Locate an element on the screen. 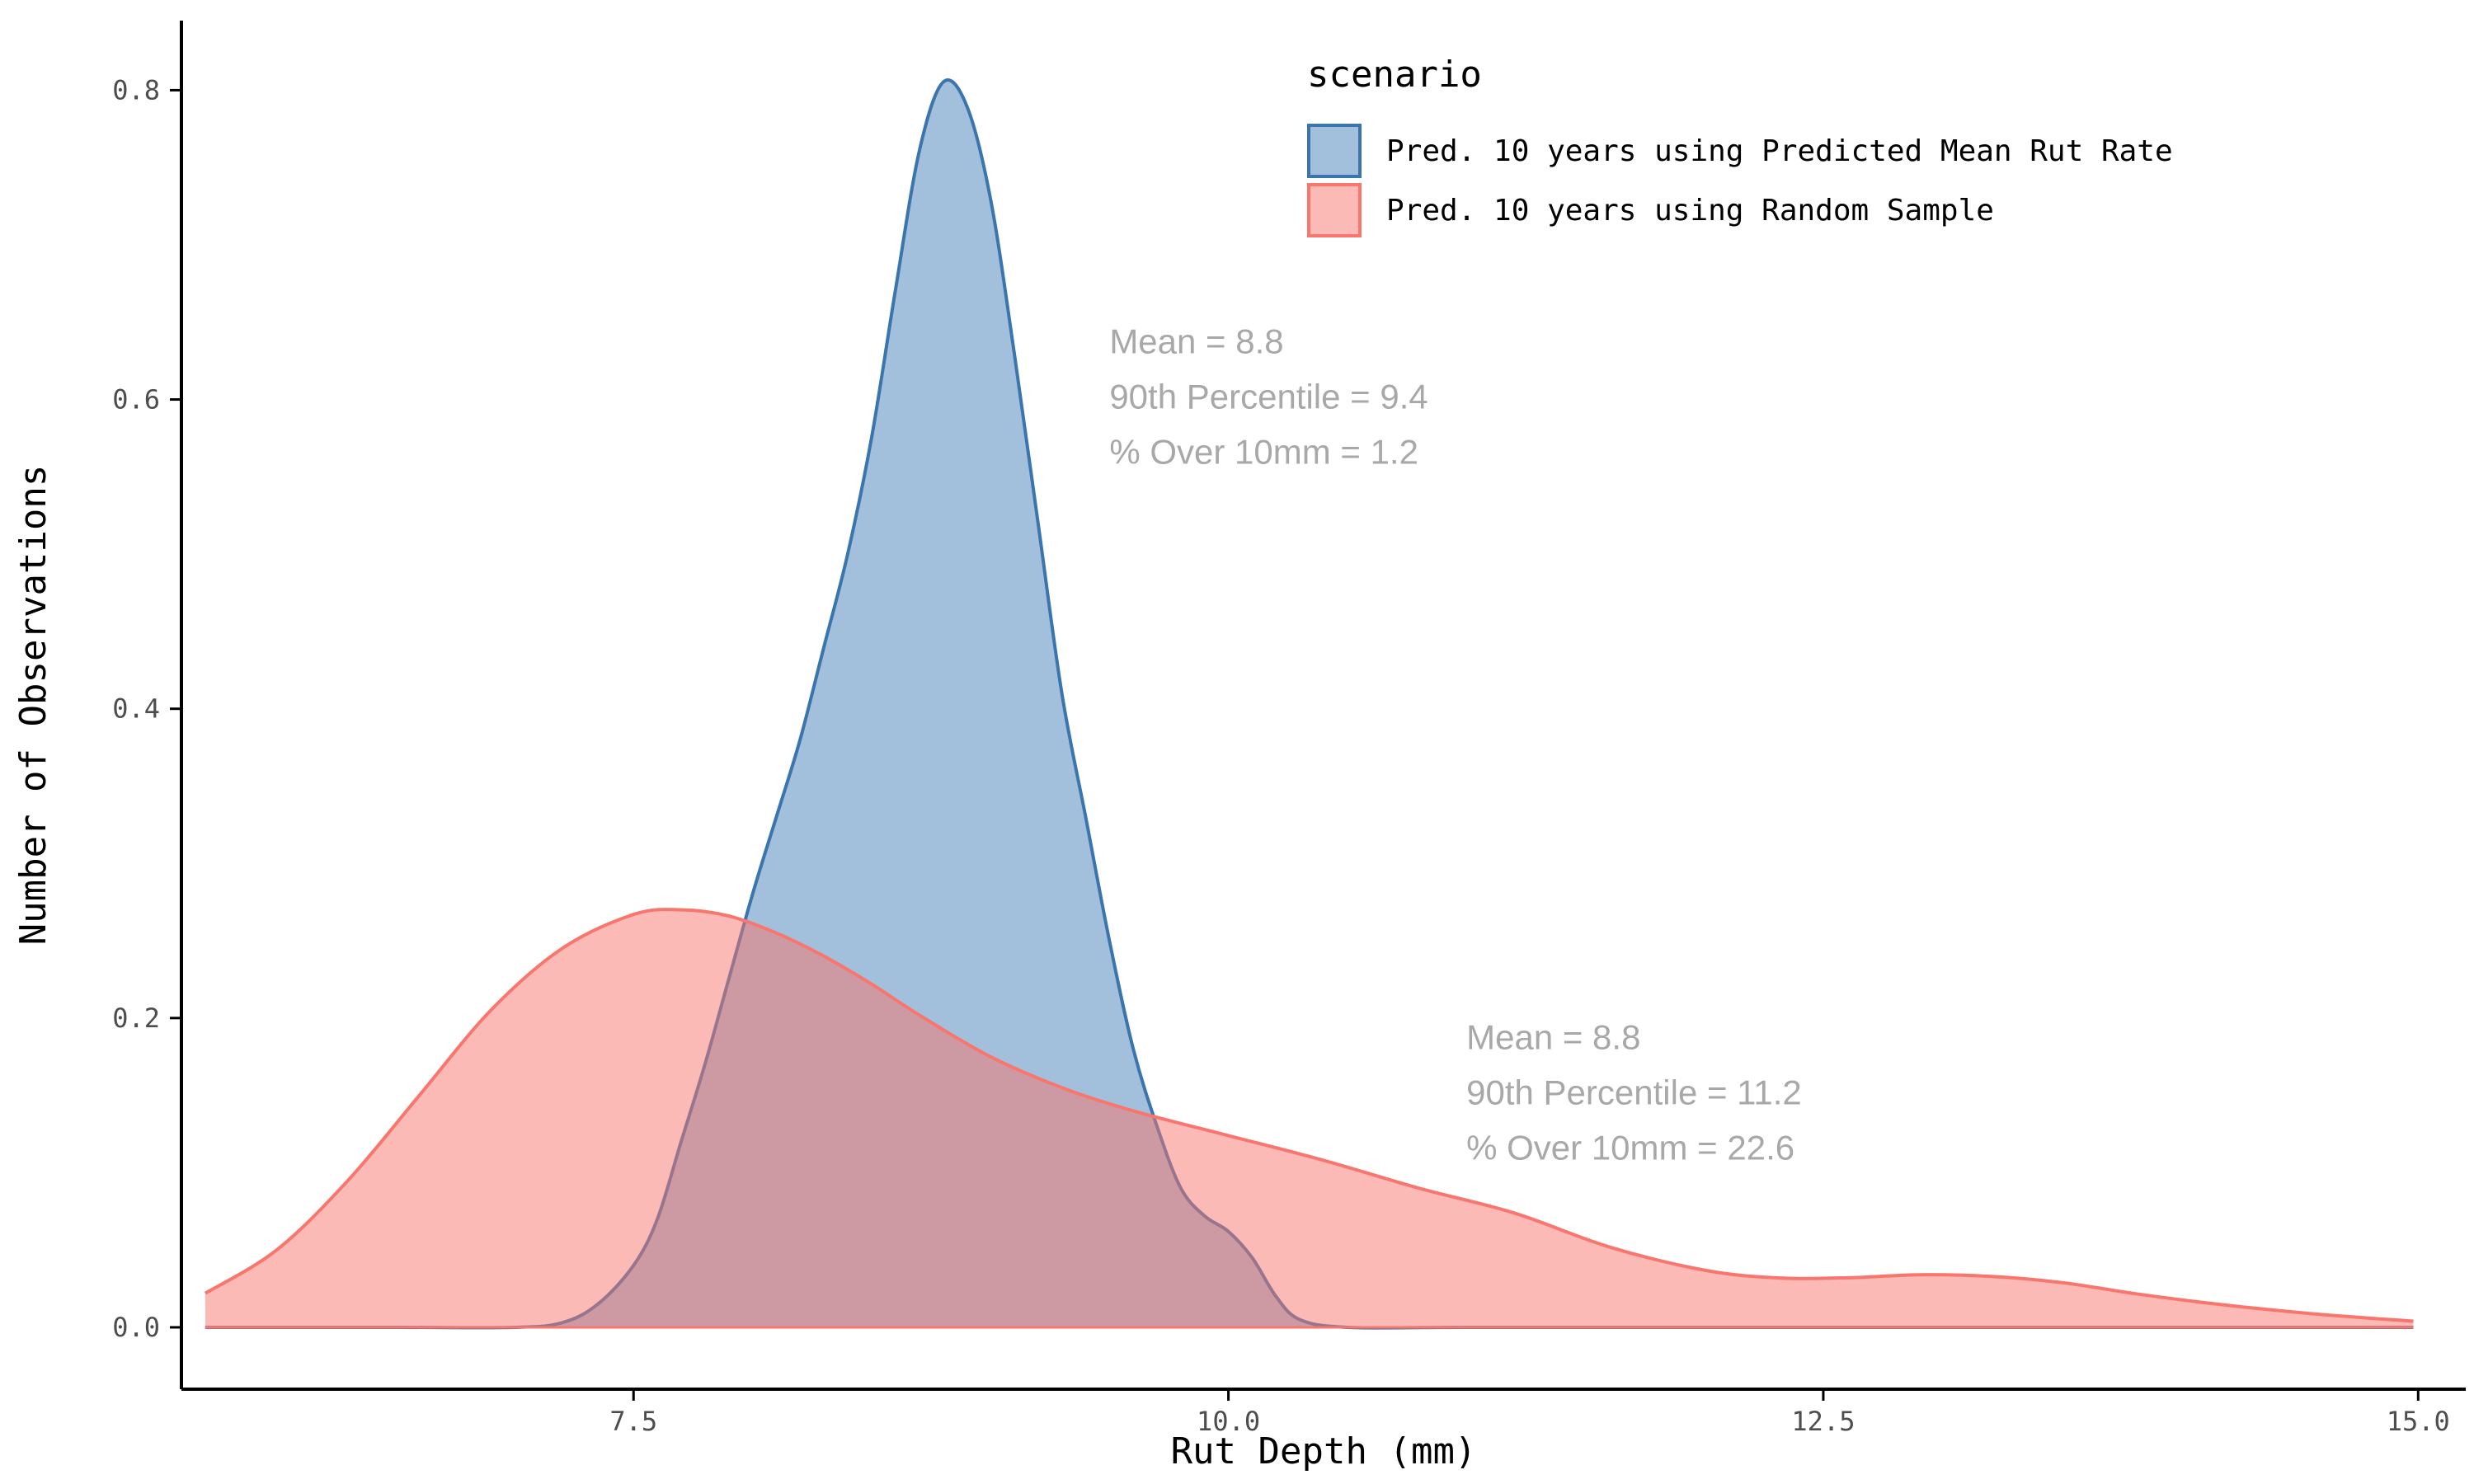 This screenshot has height=1484, width=2474. y-tick-label: 0.0 is located at coordinates (136, 1327).